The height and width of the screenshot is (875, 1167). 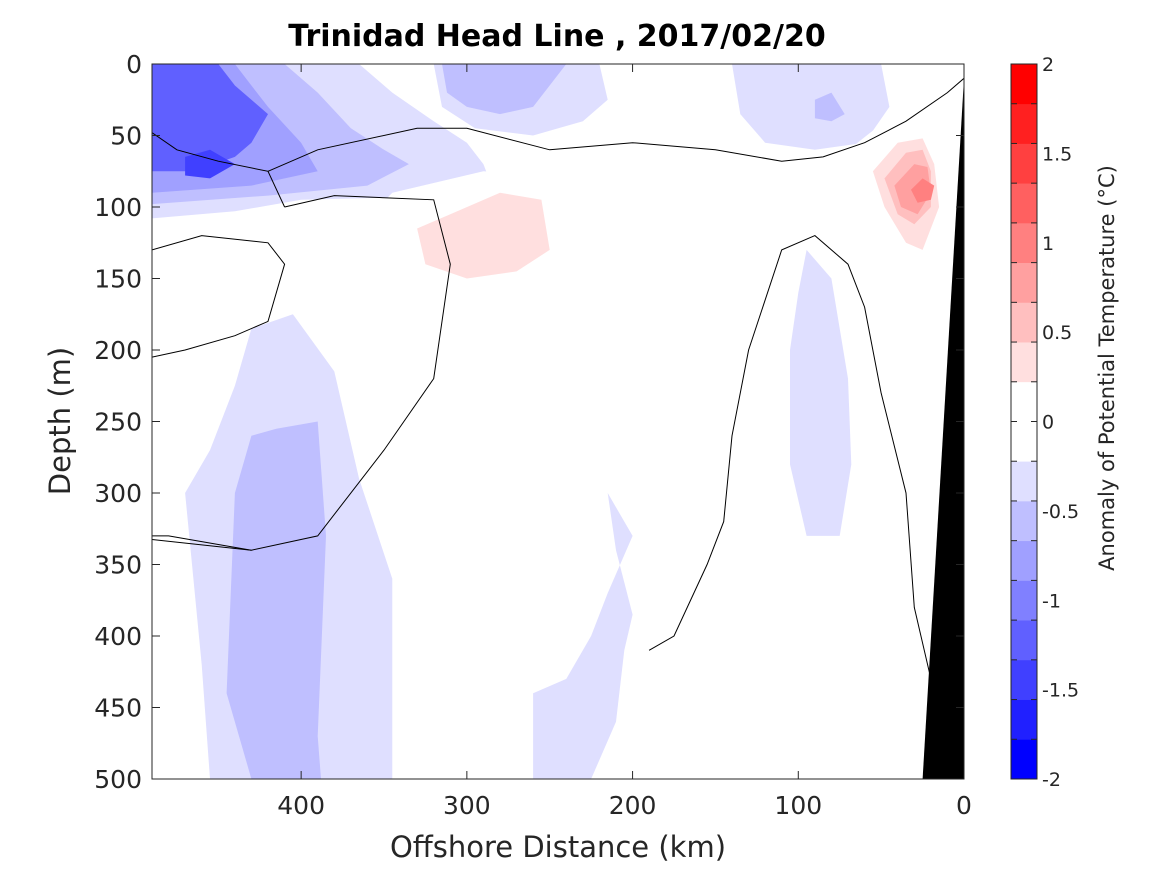 What do you see at coordinates (118, 708) in the screenshot?
I see `y-tick-label: 450` at bounding box center [118, 708].